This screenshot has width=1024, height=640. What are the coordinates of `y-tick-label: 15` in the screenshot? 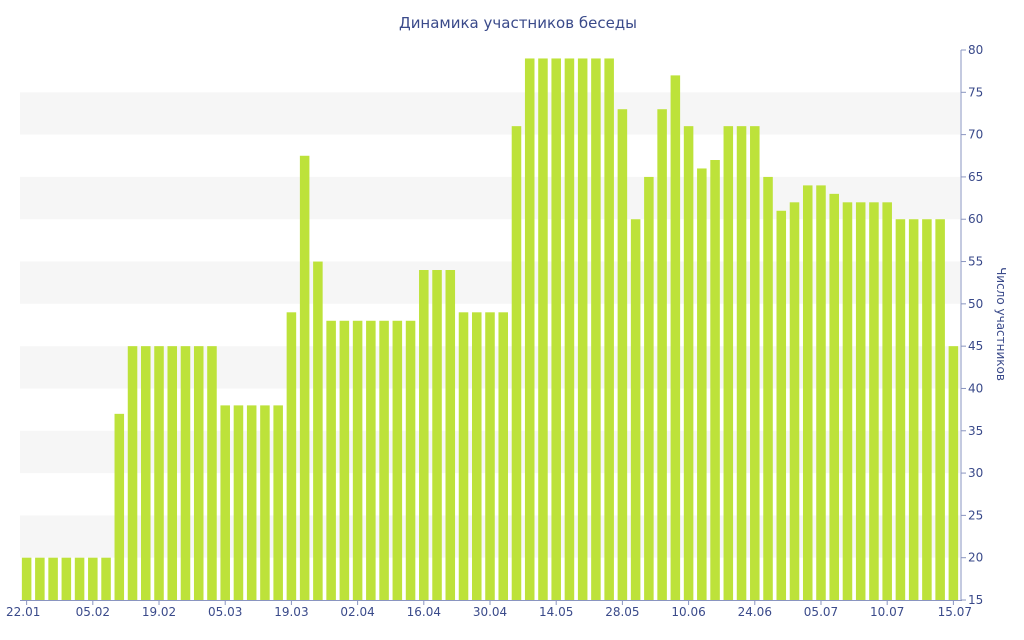 It's located at (975, 600).